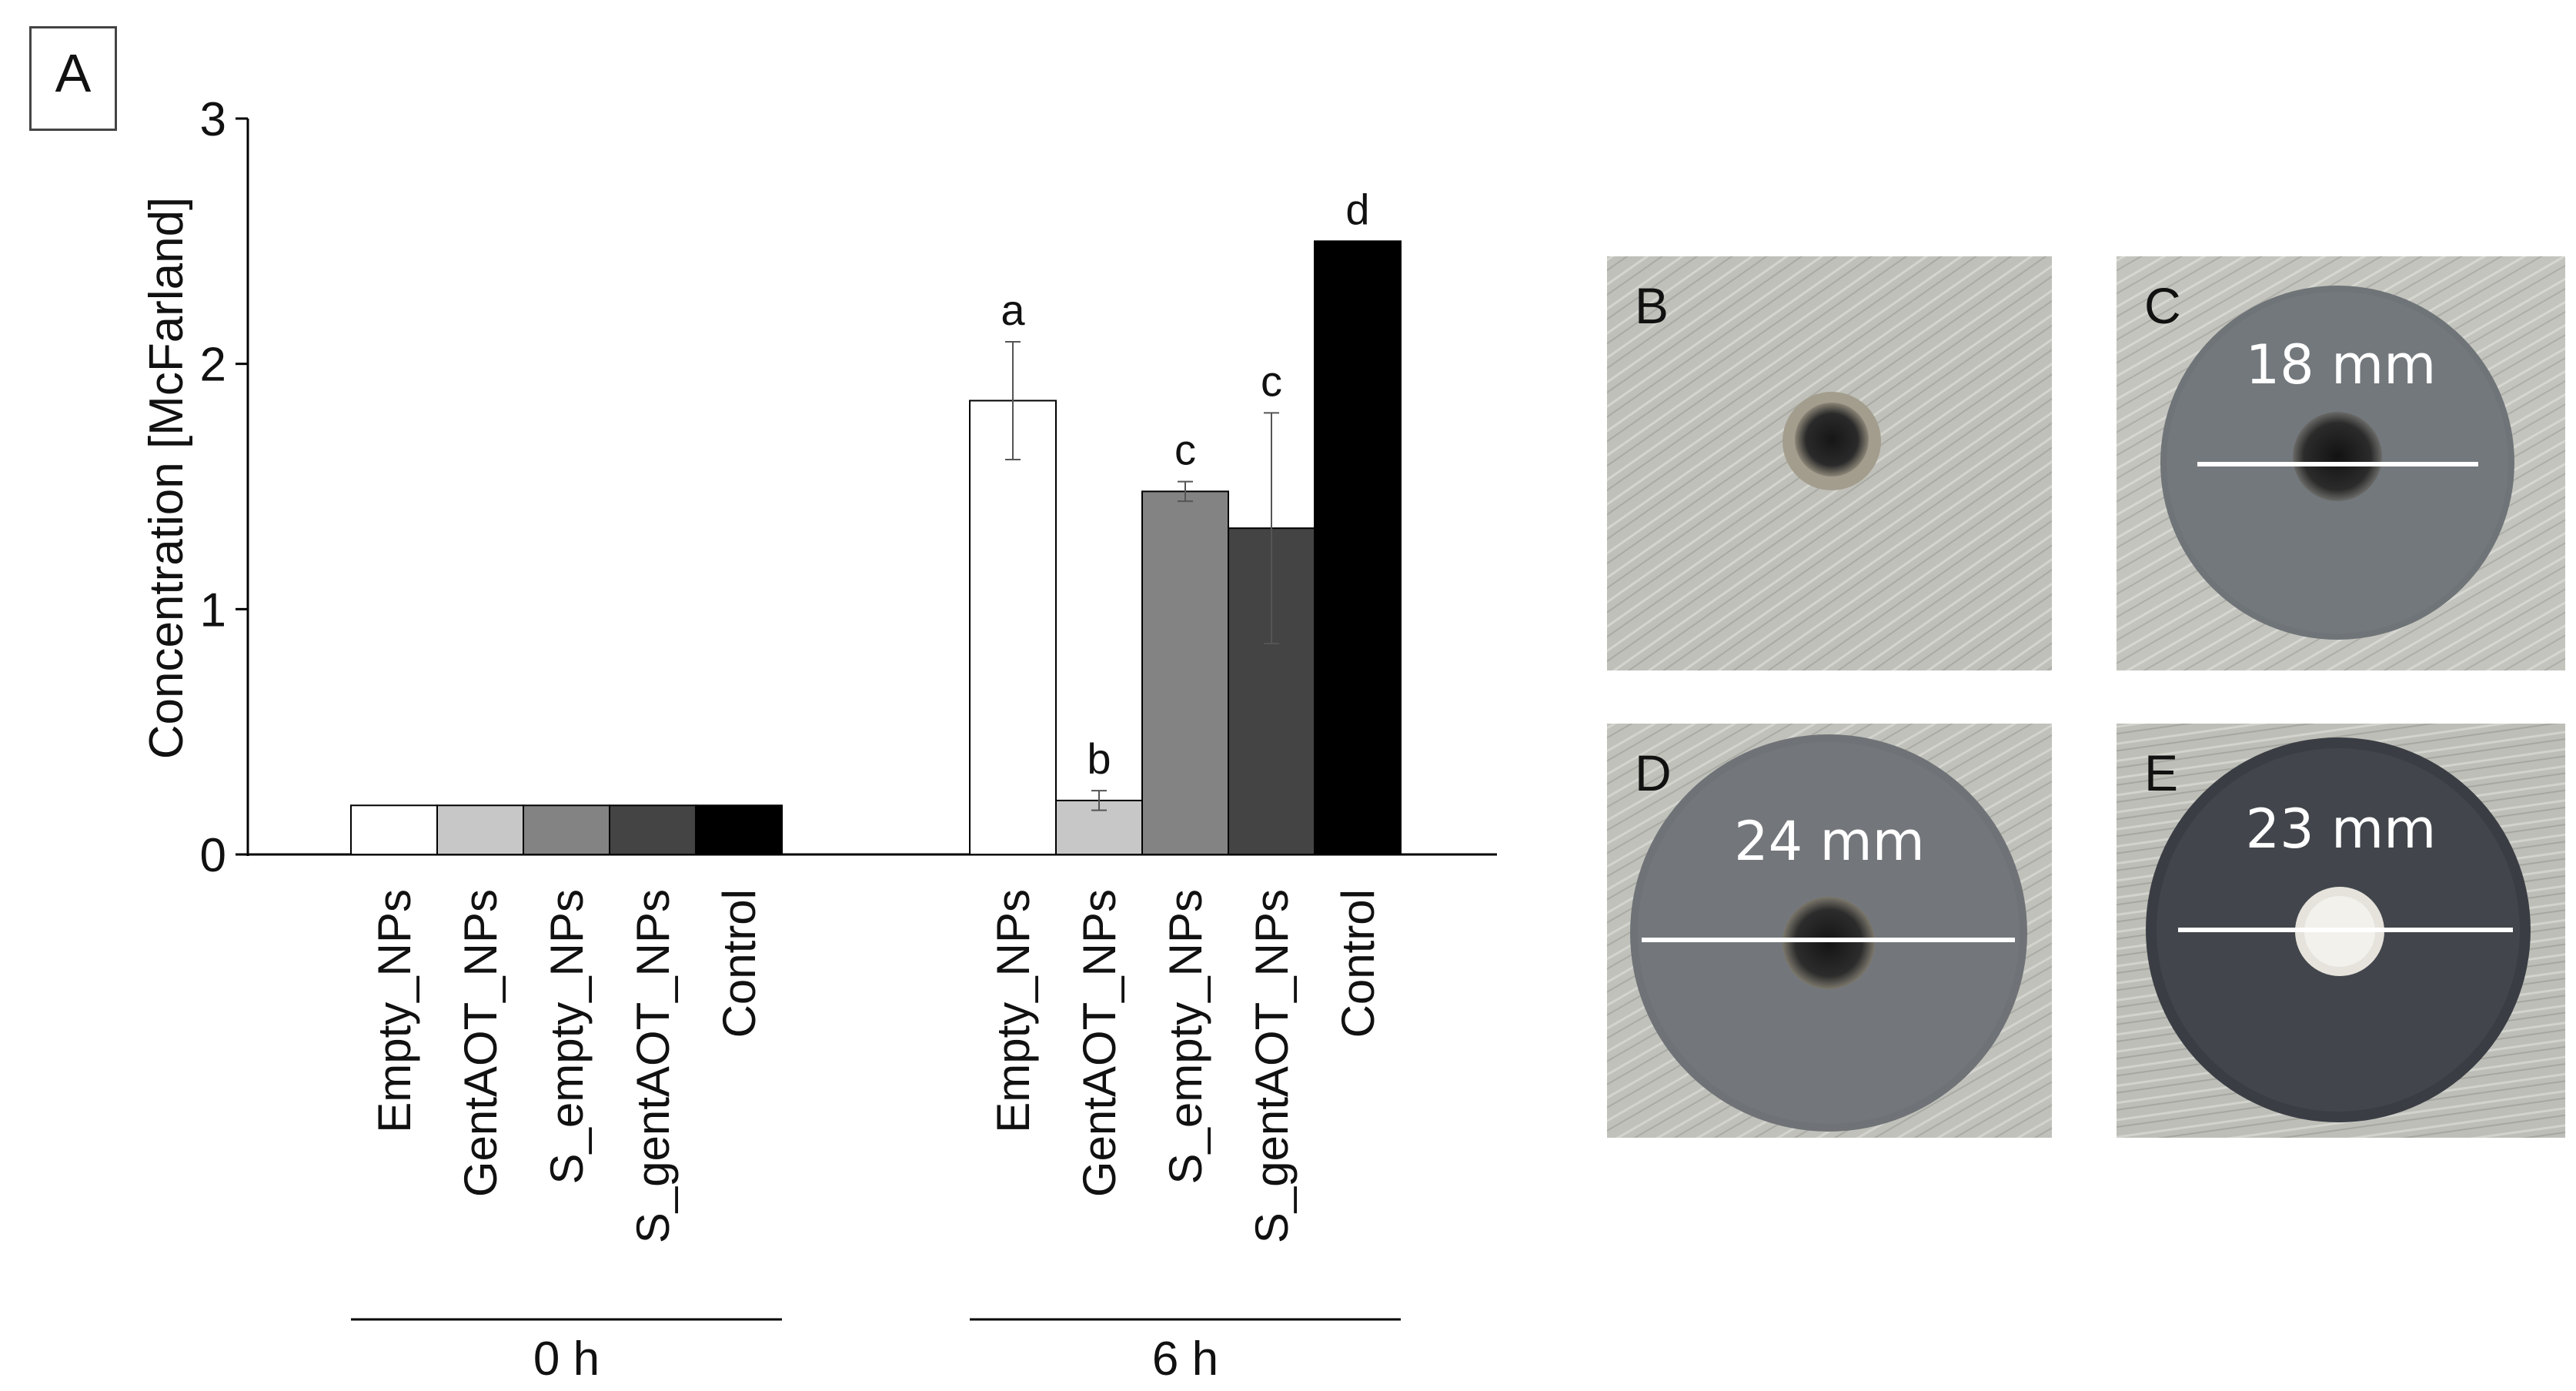  I want to click on photo-panel-b: B, so click(1829, 463).